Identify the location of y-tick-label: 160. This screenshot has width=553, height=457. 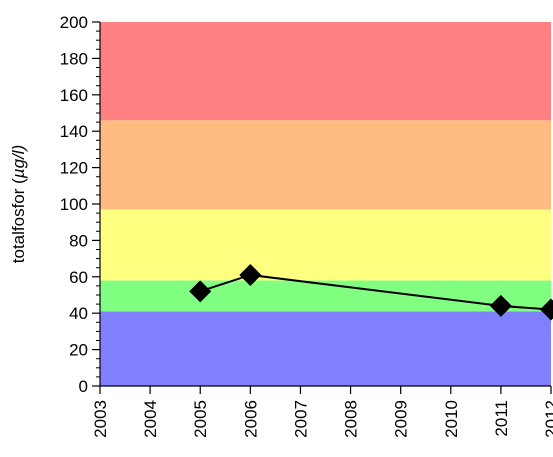
(74, 95).